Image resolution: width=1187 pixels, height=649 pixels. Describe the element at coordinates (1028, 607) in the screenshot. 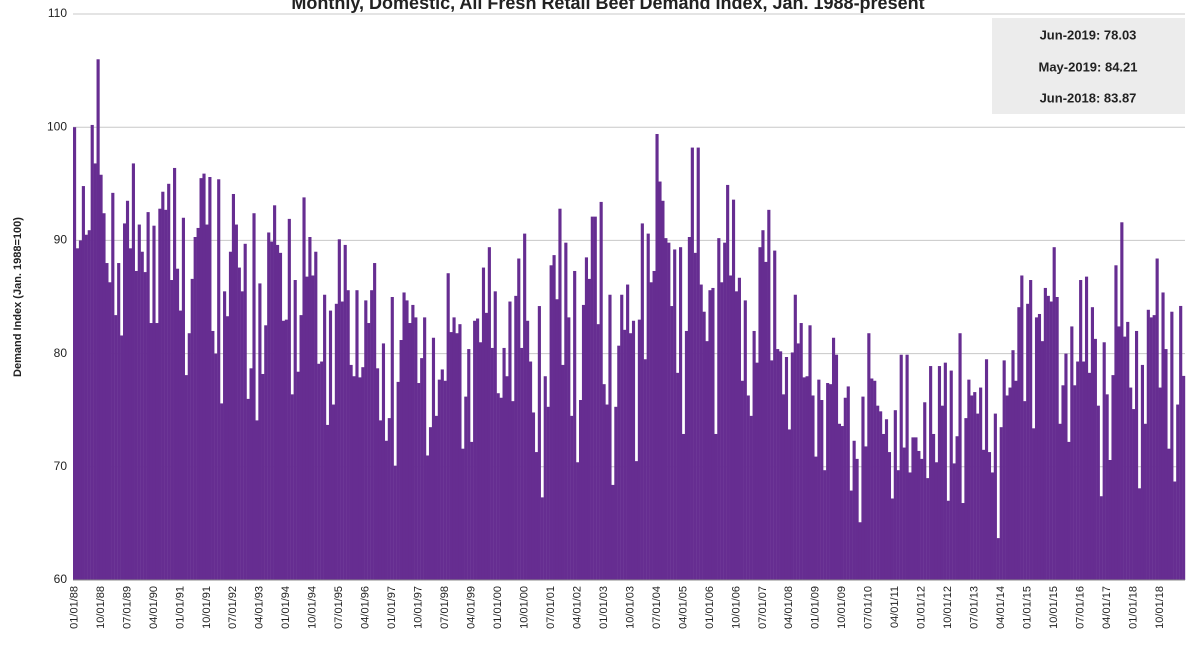

I see `x-tick-label: 01/01/15` at that location.